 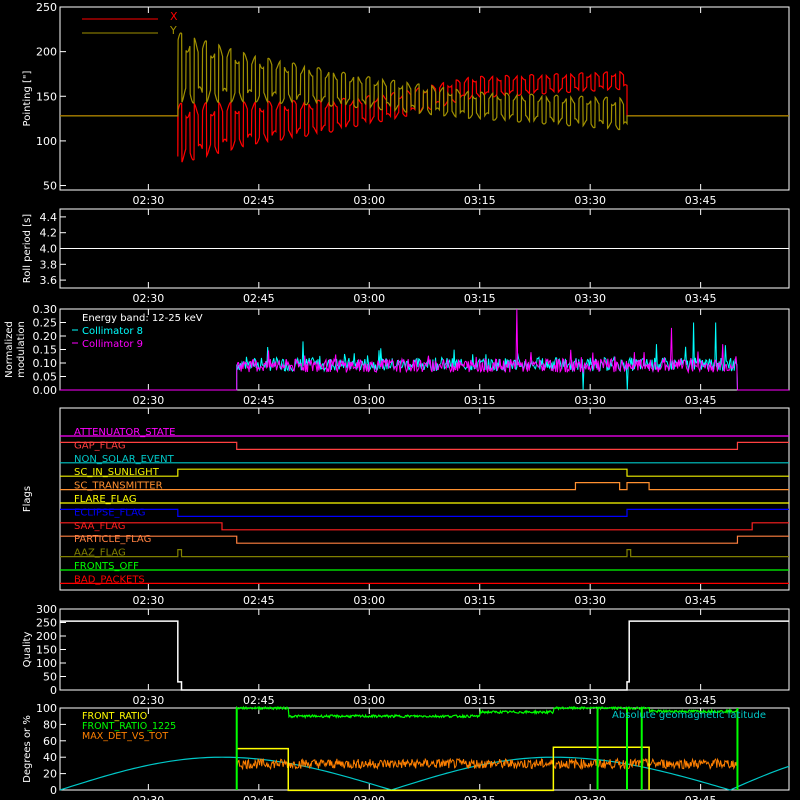 I want to click on series-line-y, so click(x=424, y=81).